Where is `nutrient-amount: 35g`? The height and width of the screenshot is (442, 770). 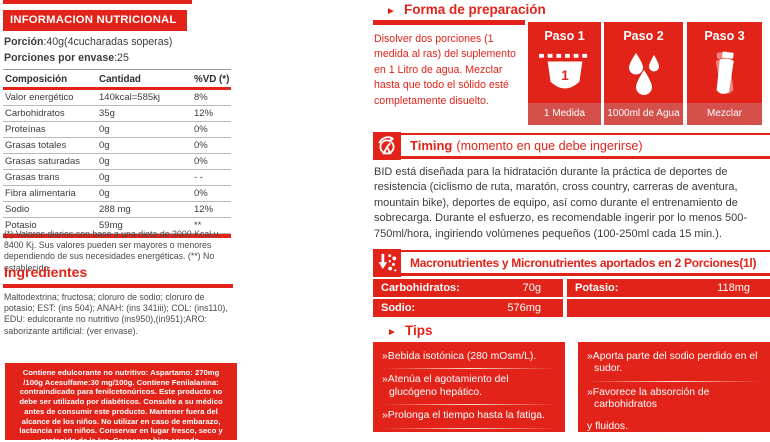 nutrient-amount: 35g is located at coordinates (107, 113).